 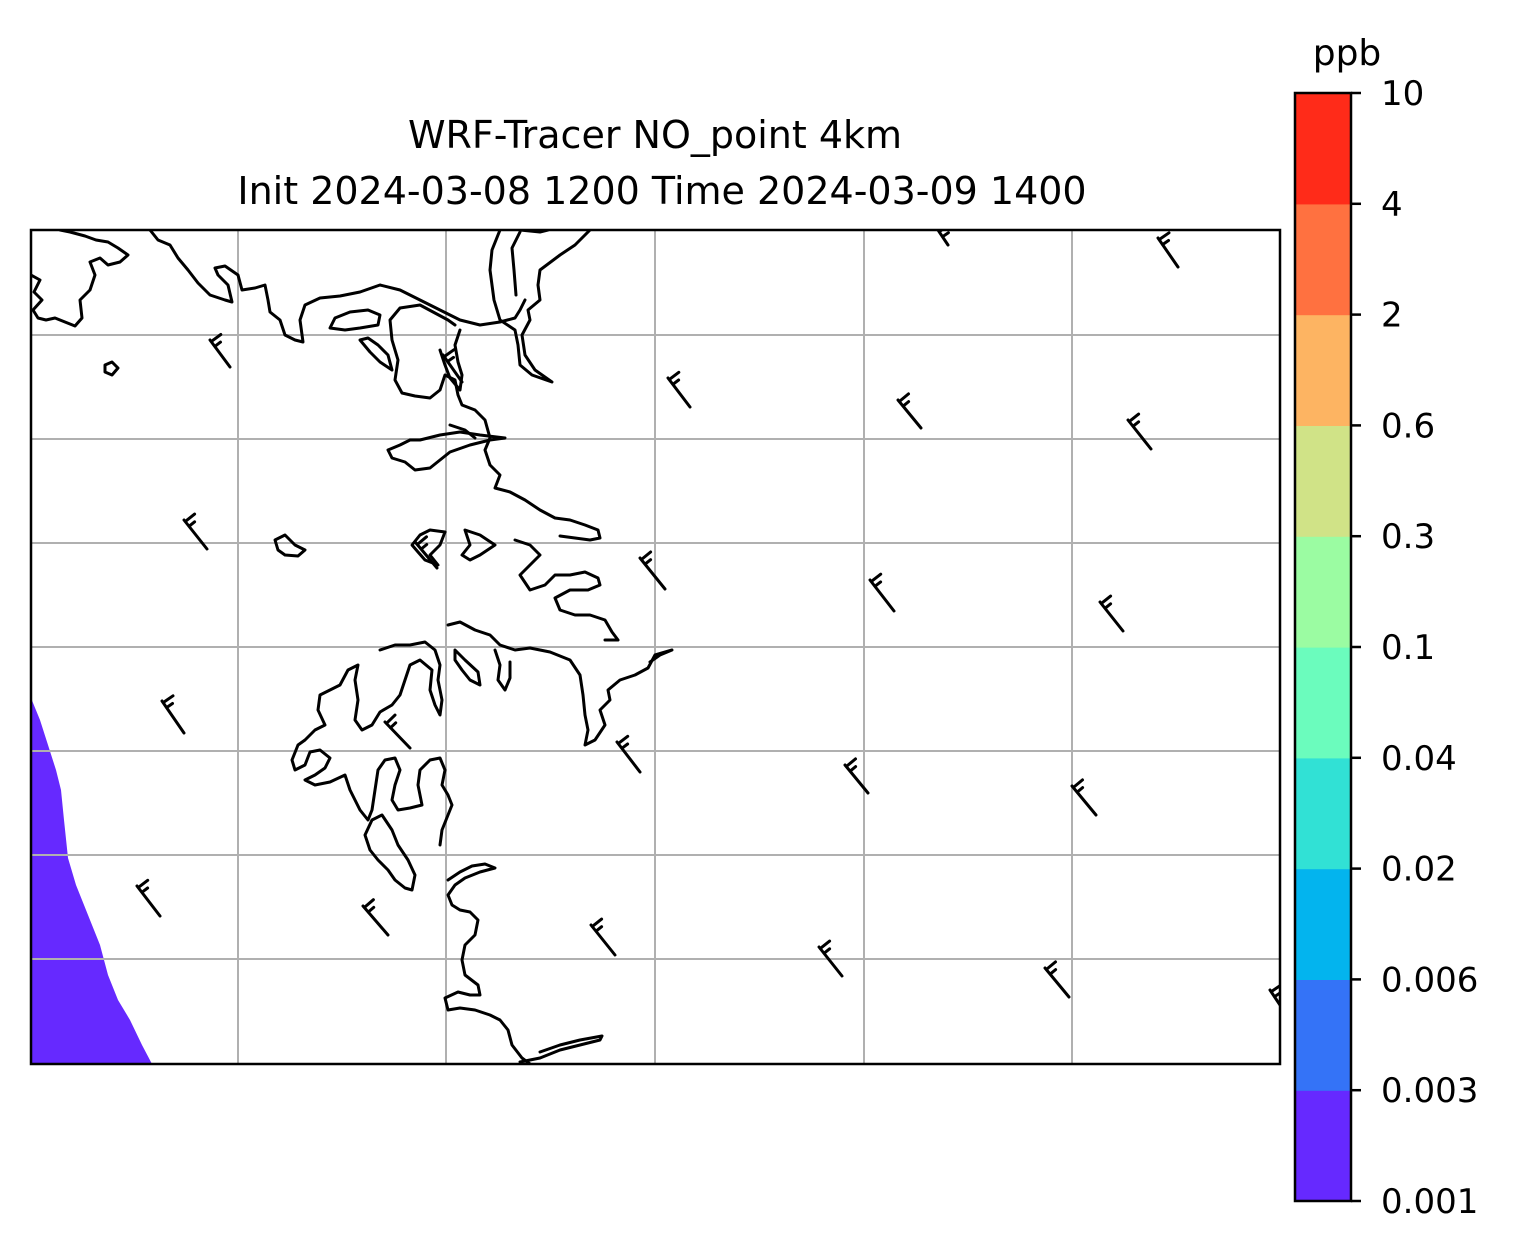 What do you see at coordinates (566, 590) in the screenshot?
I see `coastline-central-shore` at bounding box center [566, 590].